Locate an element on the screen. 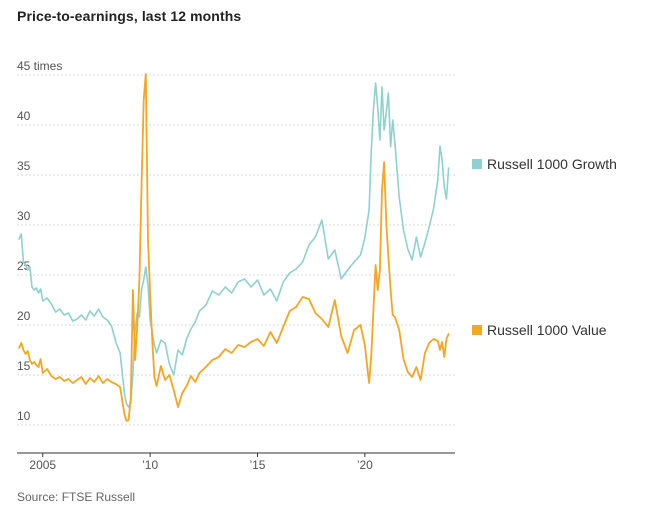 This screenshot has height=505, width=657. legend-label: Russell 1000 Growth is located at coordinates (552, 164).